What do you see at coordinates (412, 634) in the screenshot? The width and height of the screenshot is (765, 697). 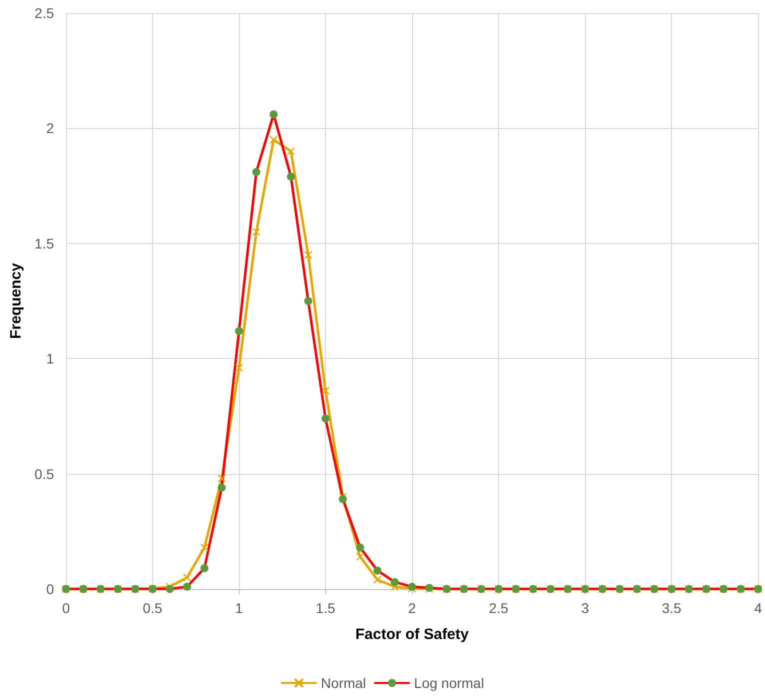 I see `x-axis-title: Factor of Safety` at bounding box center [412, 634].